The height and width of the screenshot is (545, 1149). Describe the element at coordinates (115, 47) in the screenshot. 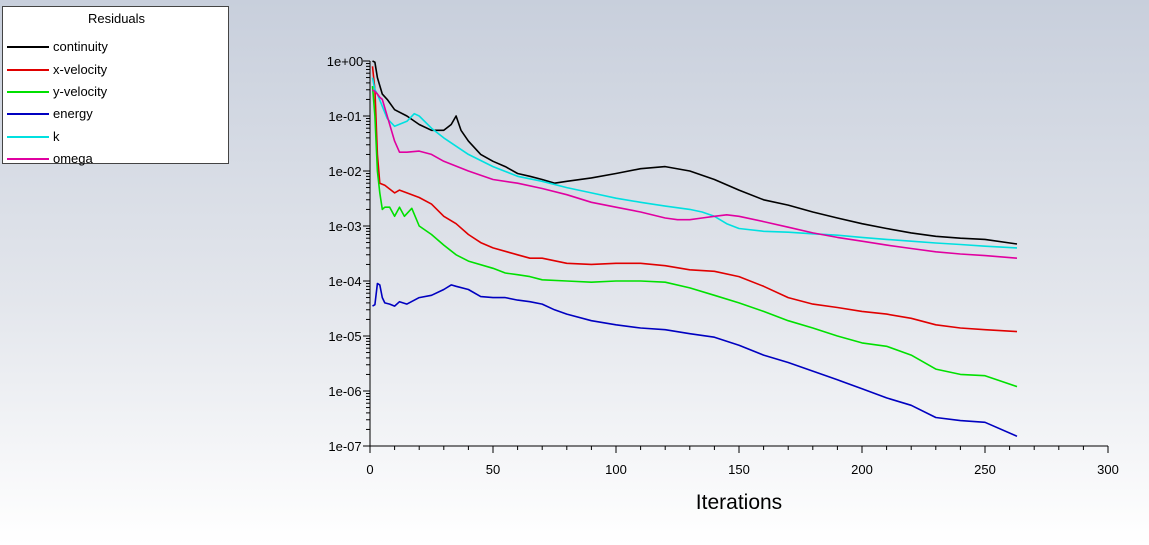

I see `legend-item-continuity: continuity` at that location.